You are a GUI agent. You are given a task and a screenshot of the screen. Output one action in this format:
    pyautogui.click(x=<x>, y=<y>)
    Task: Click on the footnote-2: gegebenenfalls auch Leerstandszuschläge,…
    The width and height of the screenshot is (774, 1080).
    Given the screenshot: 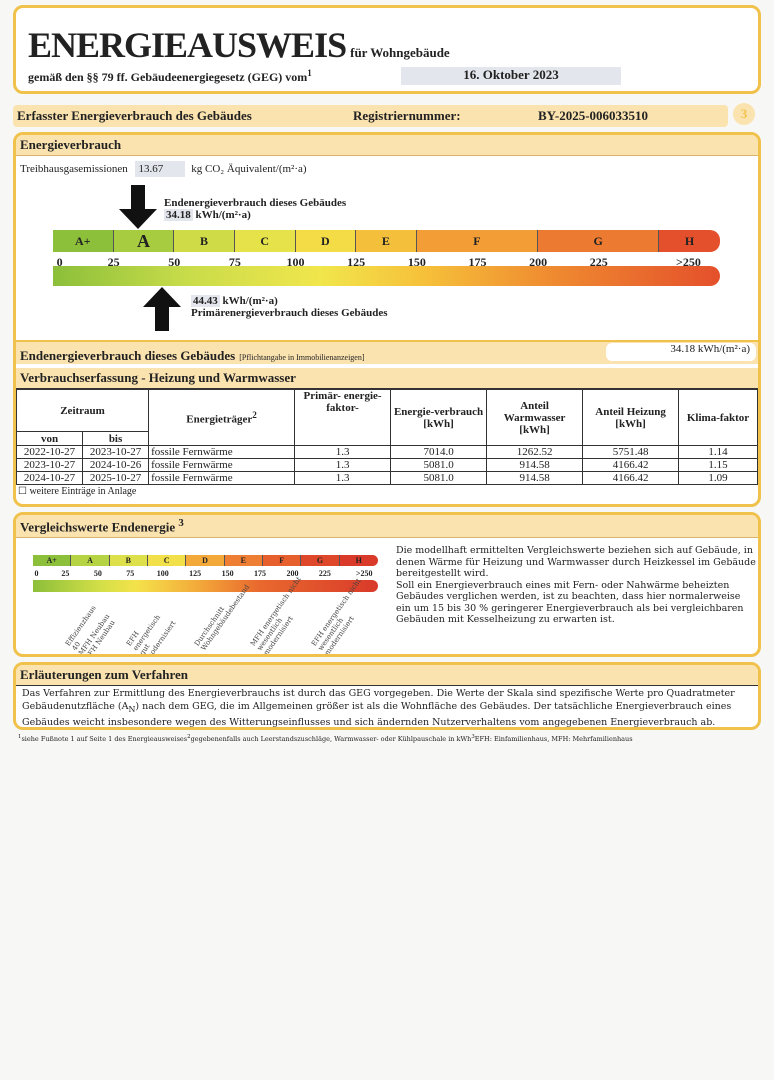 What is the action you would take?
    pyautogui.click(x=331, y=739)
    